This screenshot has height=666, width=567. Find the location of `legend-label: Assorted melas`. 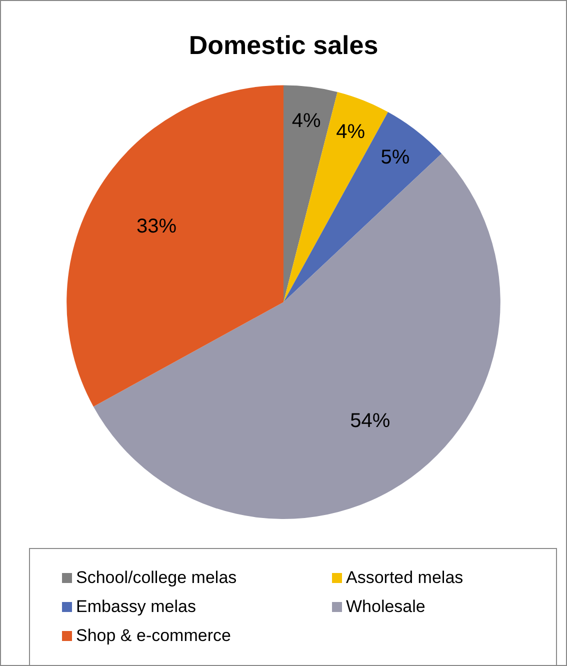

legend-label: Assorted melas is located at coordinates (405, 578).